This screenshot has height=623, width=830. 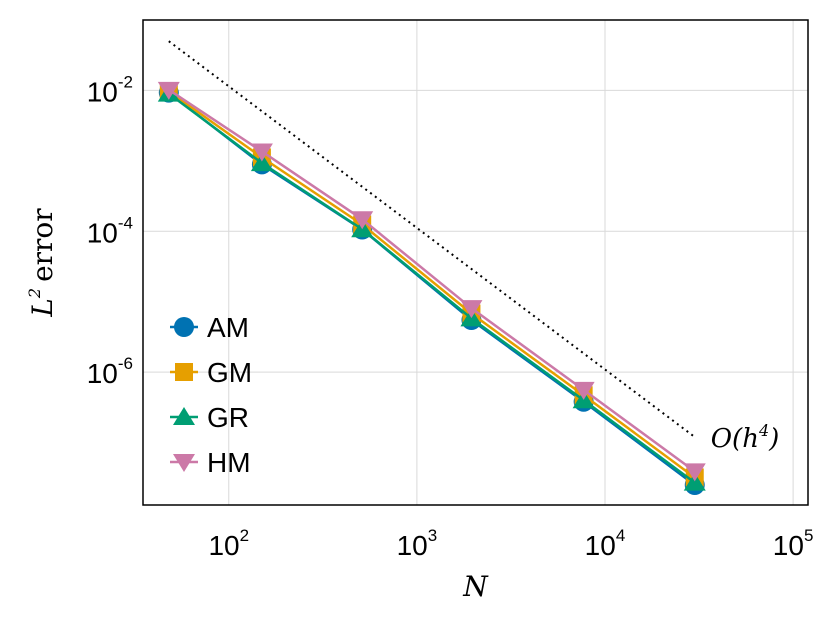 I want to click on y-tick-label: 10⁻², so click(x=110, y=89).